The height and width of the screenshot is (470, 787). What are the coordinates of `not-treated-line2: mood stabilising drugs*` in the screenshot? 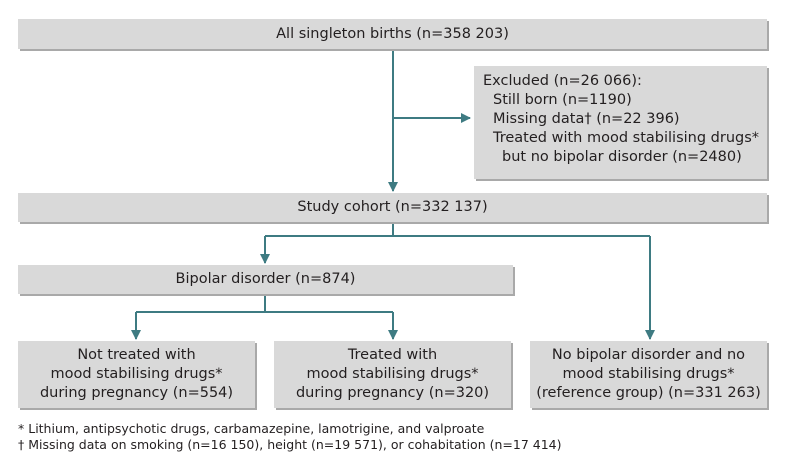 It's located at (136, 374).